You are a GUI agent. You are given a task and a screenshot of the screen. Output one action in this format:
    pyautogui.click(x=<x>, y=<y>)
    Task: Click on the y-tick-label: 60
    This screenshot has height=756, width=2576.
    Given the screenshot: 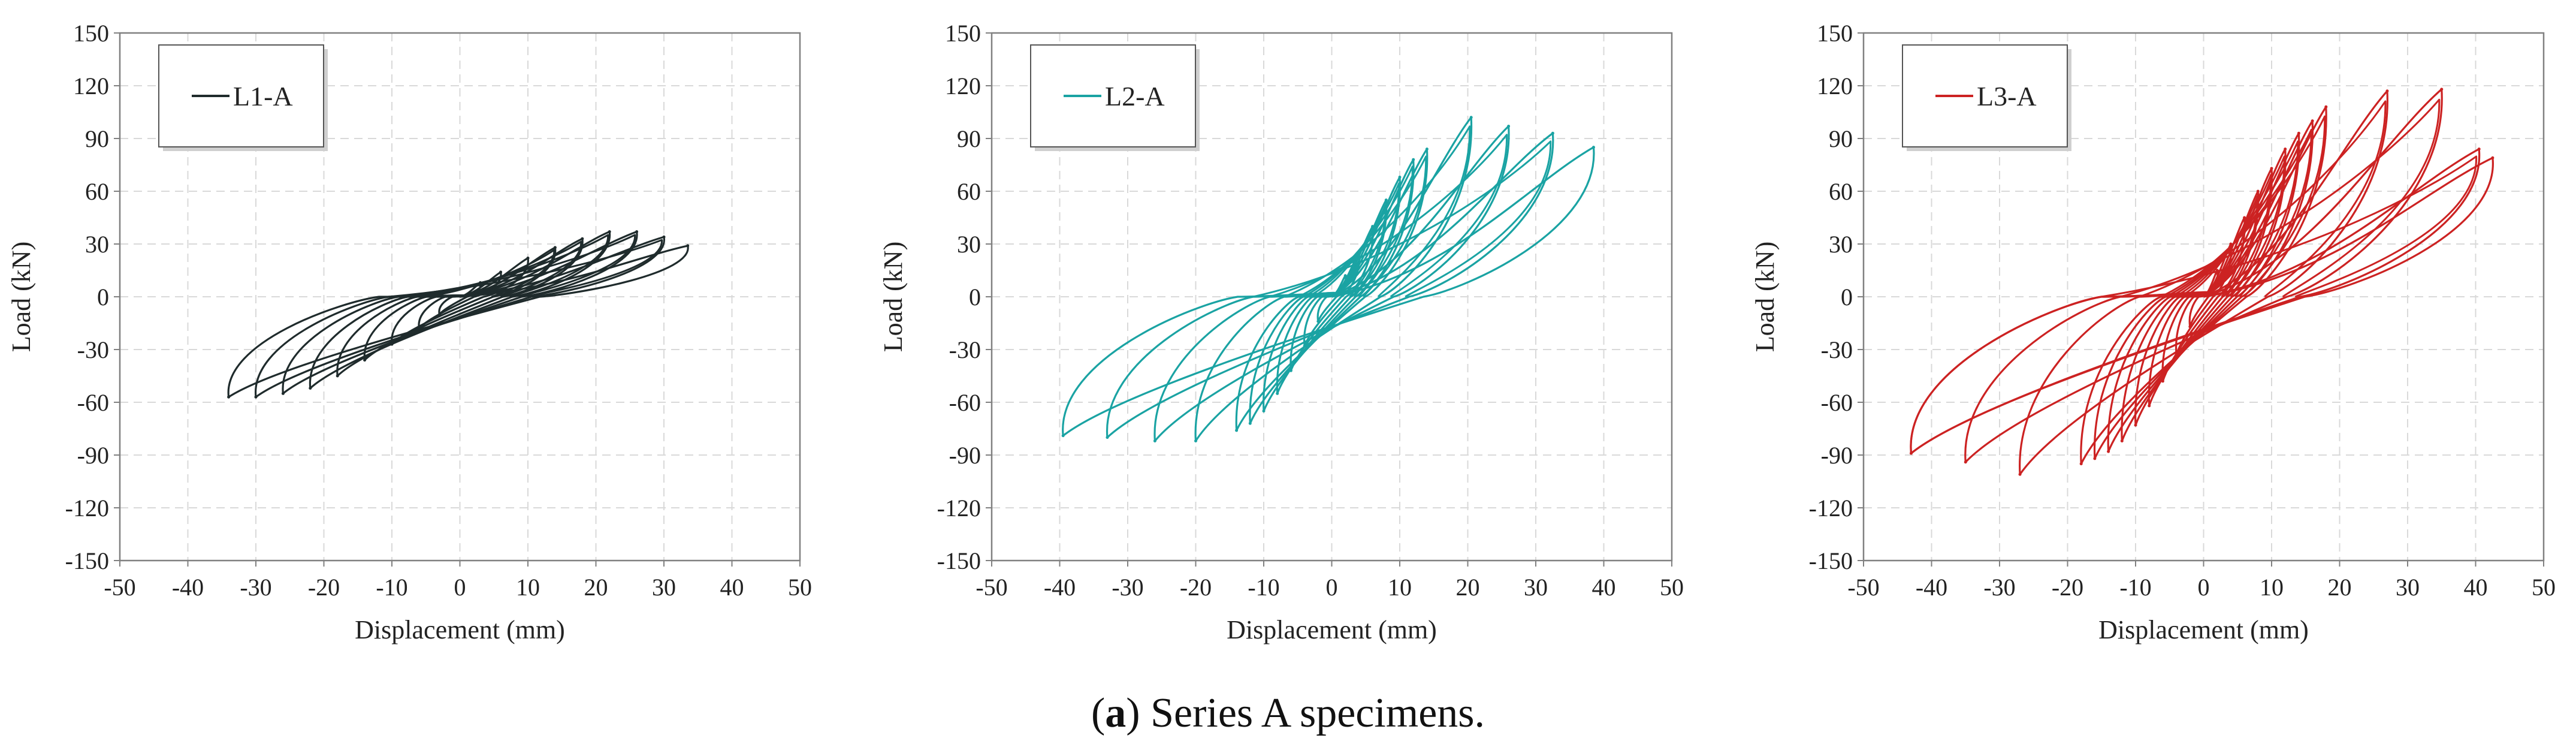 What is the action you would take?
    pyautogui.click(x=1841, y=191)
    